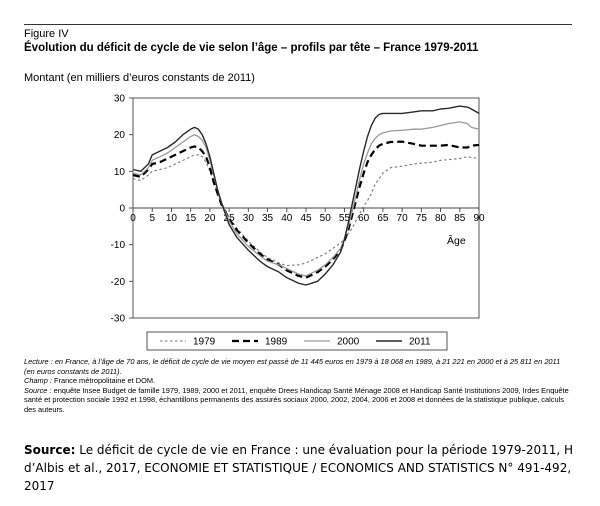 The width and height of the screenshot is (600, 506). I want to click on note-source-label: Source :, so click(38, 390).